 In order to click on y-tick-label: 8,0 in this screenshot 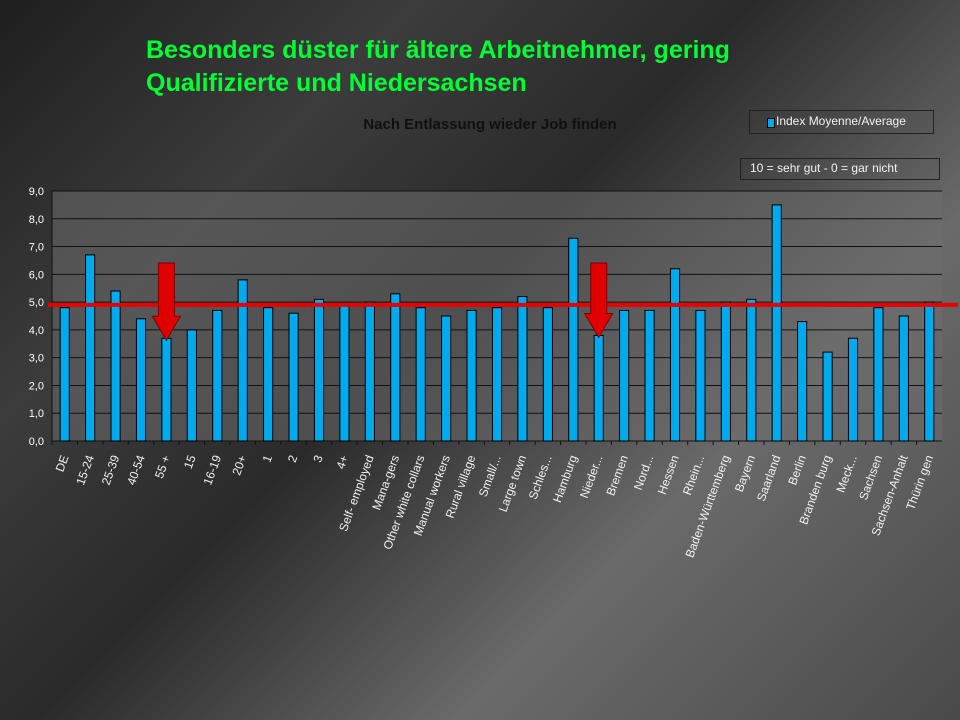, I will do `click(36, 220)`.